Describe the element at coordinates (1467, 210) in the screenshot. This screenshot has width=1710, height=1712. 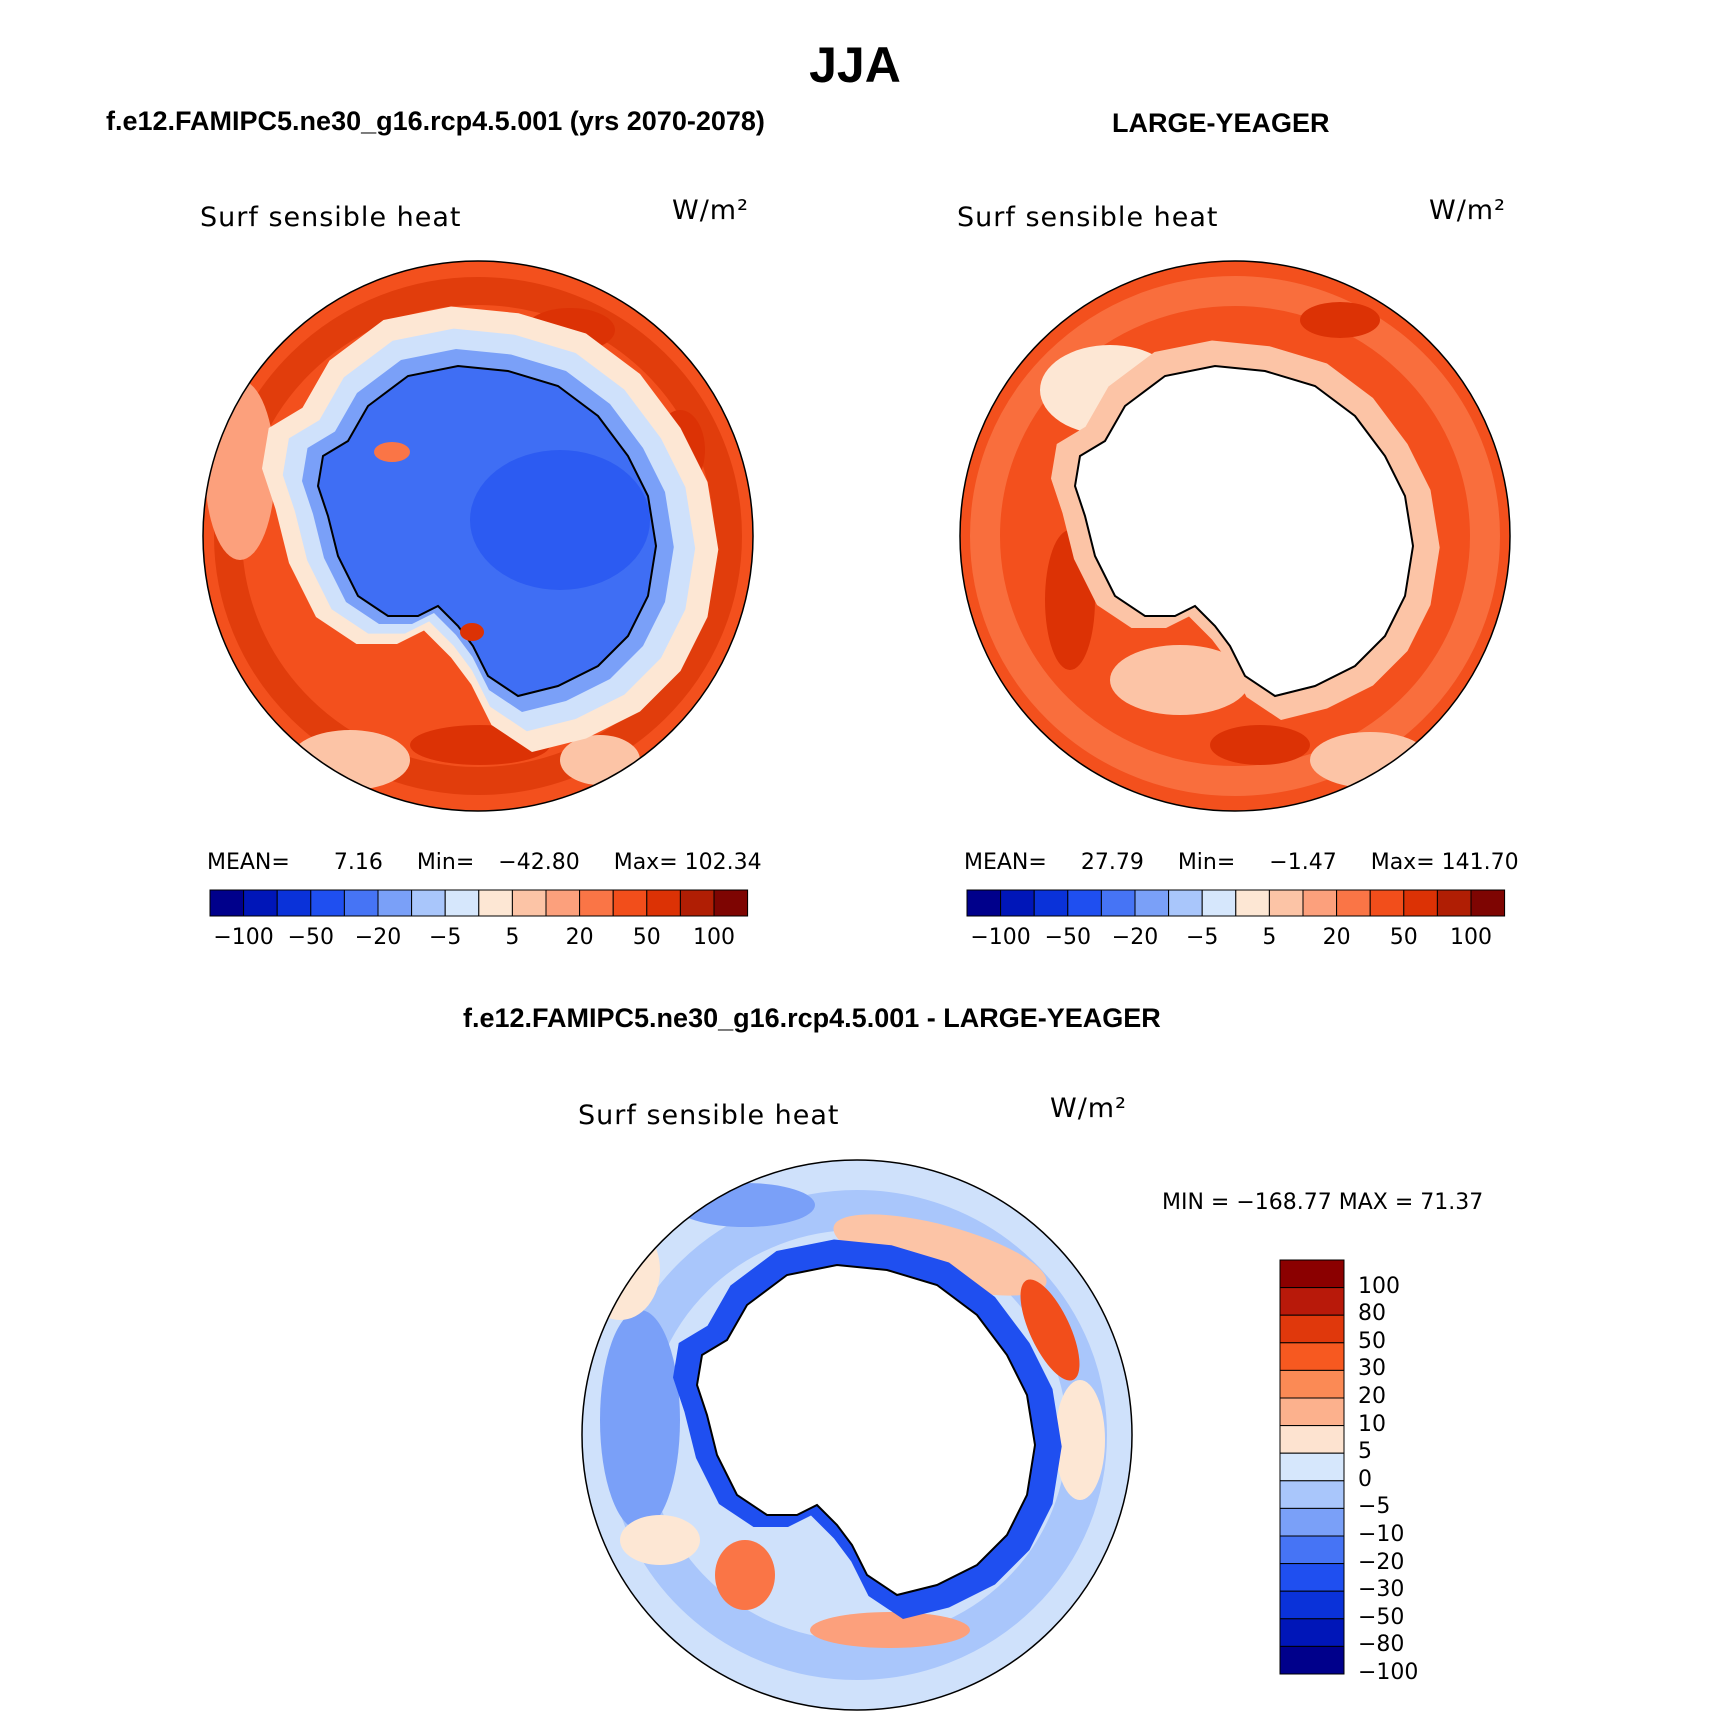
I see `right-units-label: W/m²` at that location.